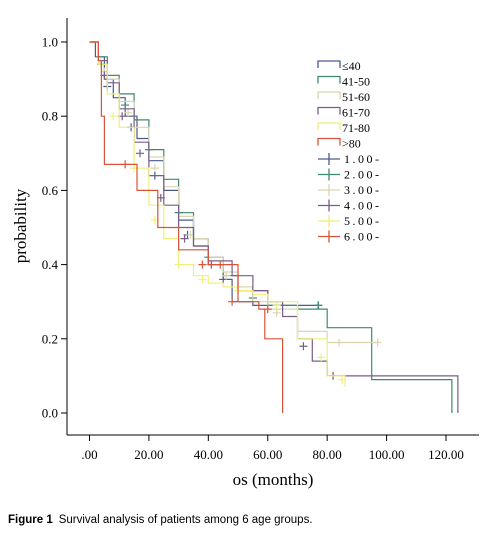 The width and height of the screenshot is (500, 545). What do you see at coordinates (208, 454) in the screenshot?
I see `x-tick-label: 40.00` at bounding box center [208, 454].